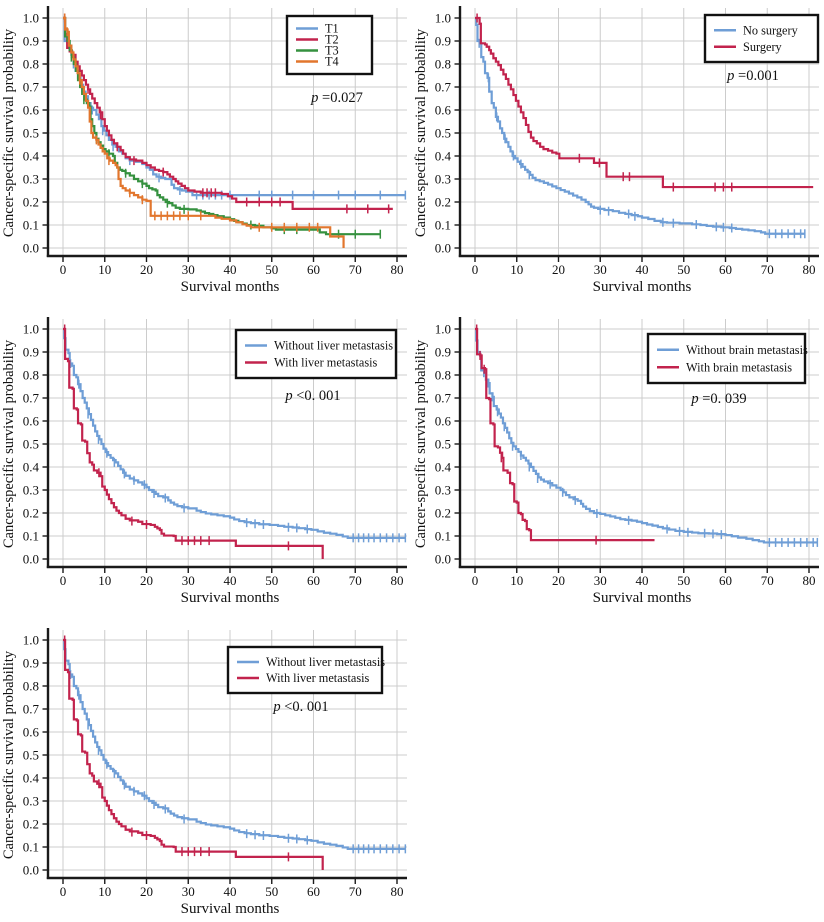 Image resolution: width=824 pixels, height=922 pixels. What do you see at coordinates (332, 62) in the screenshot?
I see `legend-label: T4` at bounding box center [332, 62].